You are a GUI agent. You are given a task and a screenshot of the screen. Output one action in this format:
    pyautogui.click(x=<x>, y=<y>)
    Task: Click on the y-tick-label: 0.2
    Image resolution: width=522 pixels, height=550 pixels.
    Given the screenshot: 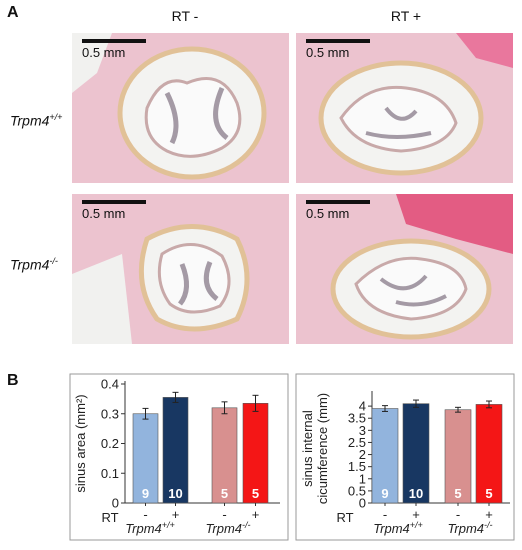 What is the action you would take?
    pyautogui.click(x=110, y=443)
    